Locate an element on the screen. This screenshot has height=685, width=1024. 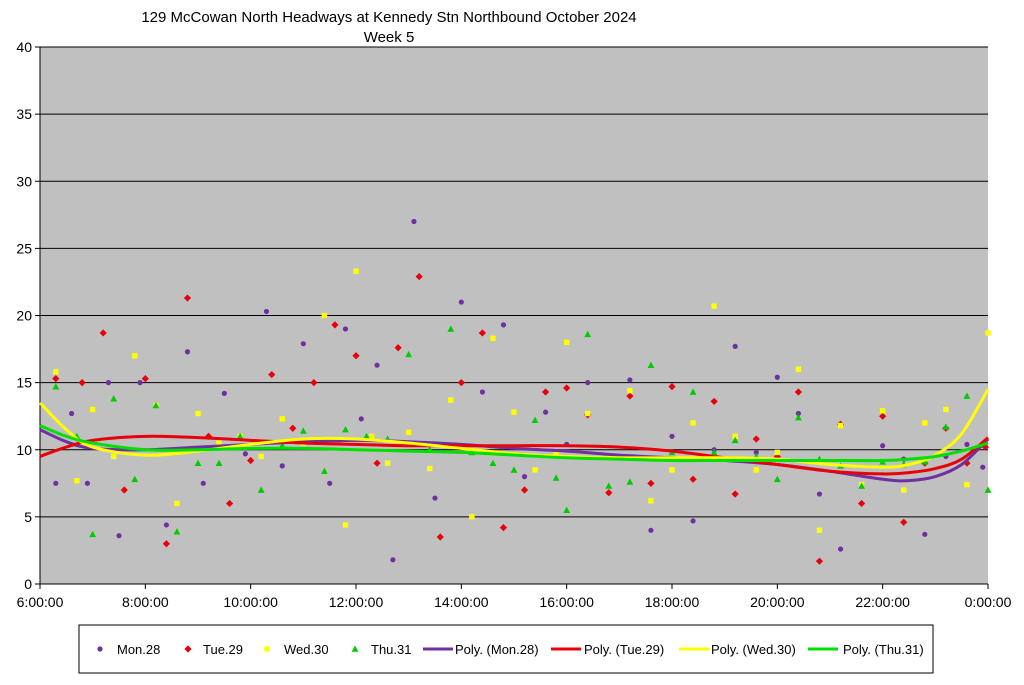
y-tick-label: 40 is located at coordinates (24, 47).